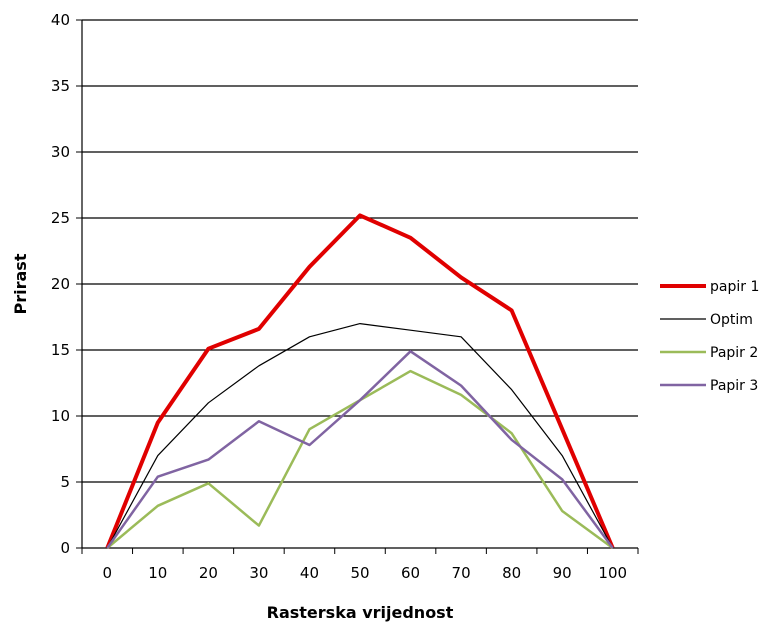 Image resolution: width=779 pixels, height=634 pixels. I want to click on legend-label: Papir 2, so click(734, 353).